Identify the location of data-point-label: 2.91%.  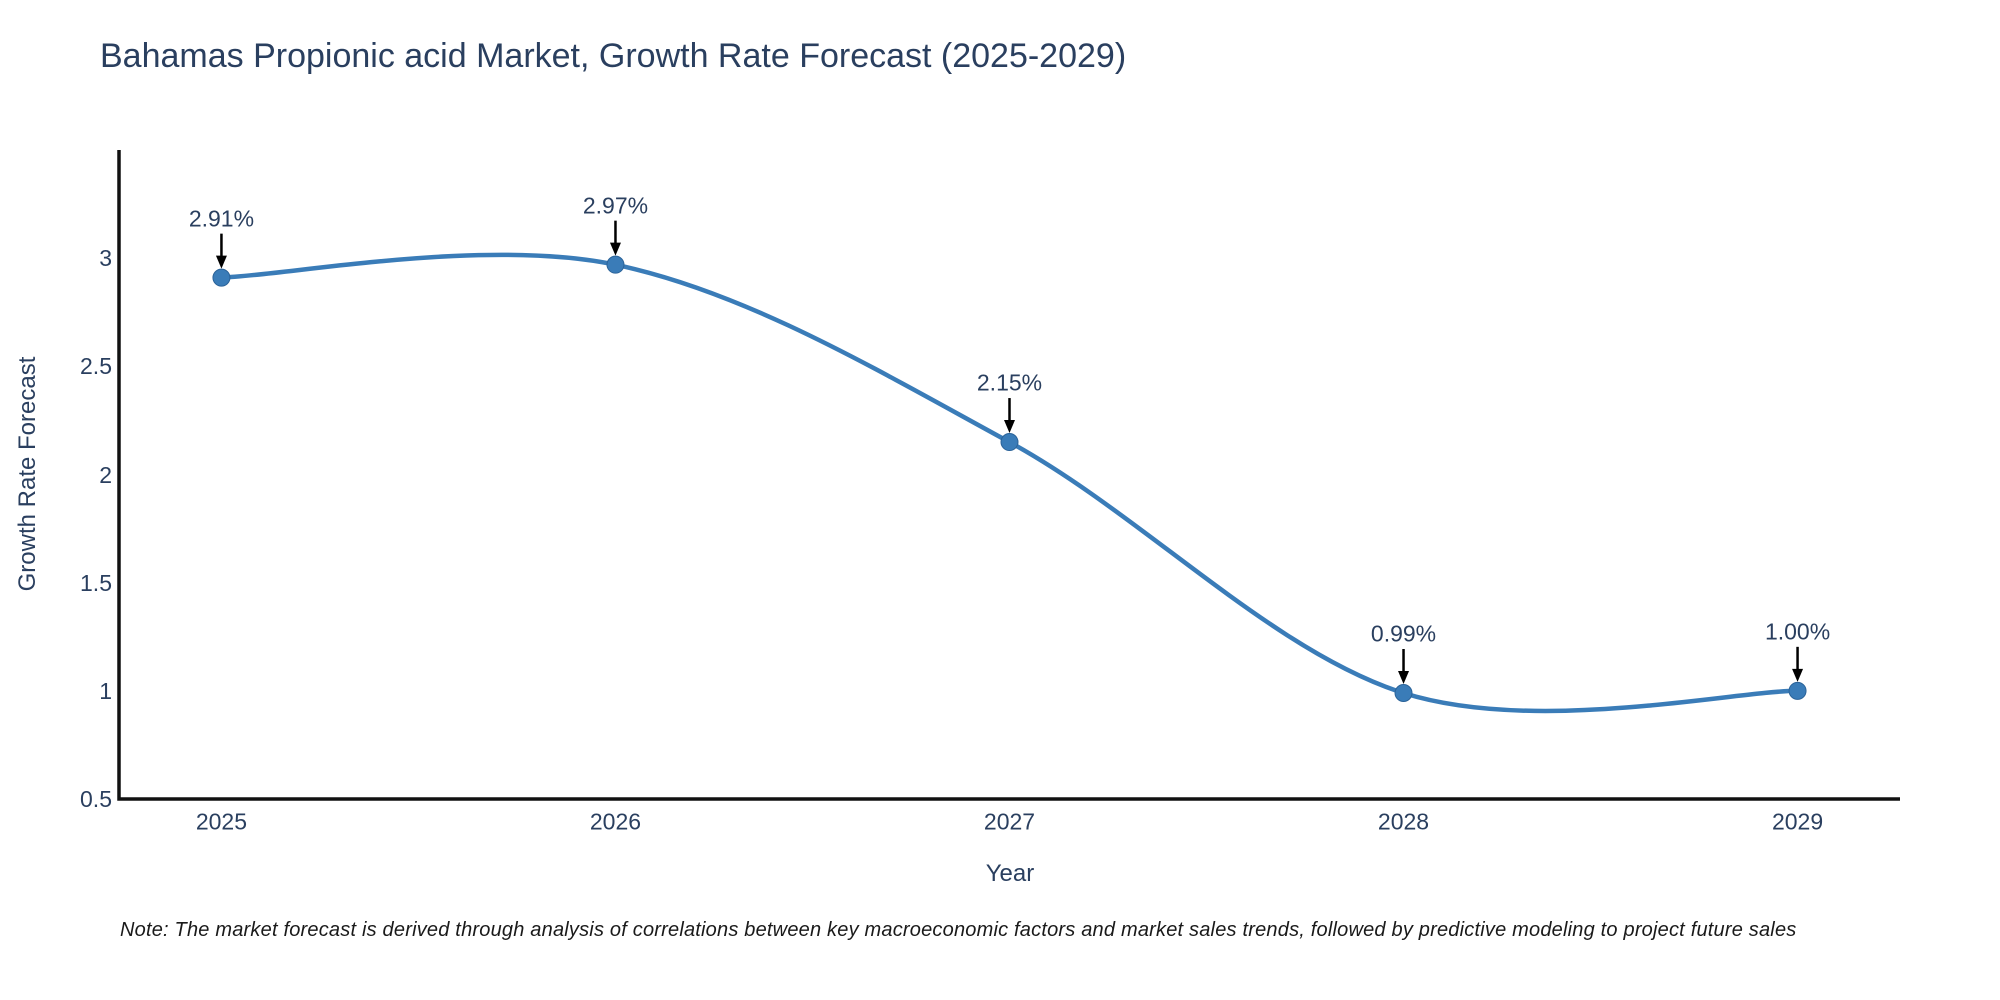
(221, 218).